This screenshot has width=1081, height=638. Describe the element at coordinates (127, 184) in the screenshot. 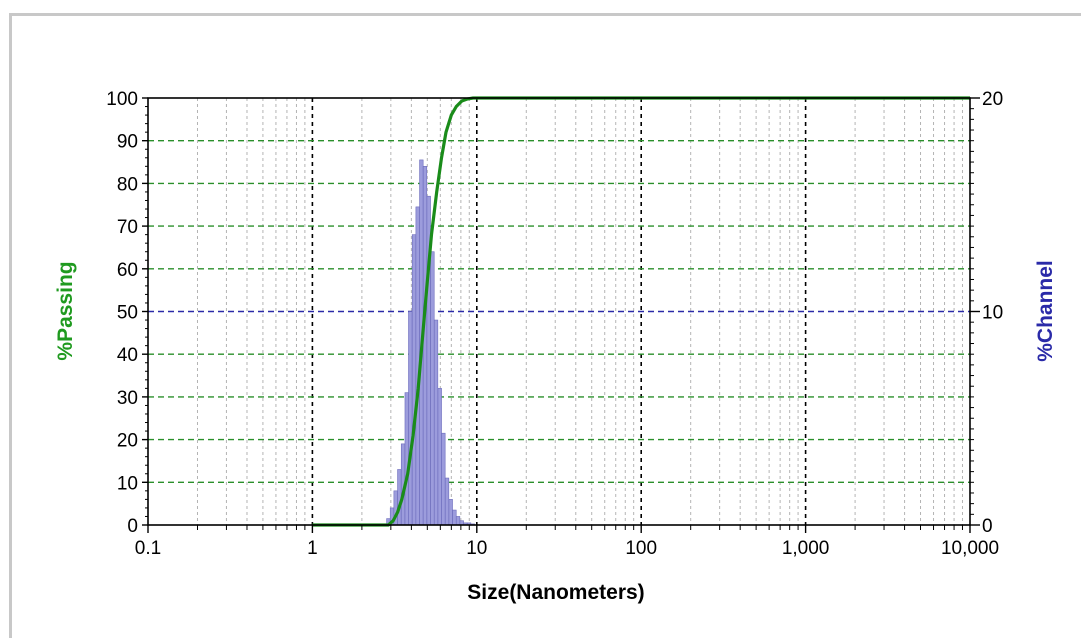

I see `y-left-tick-label: 80` at that location.